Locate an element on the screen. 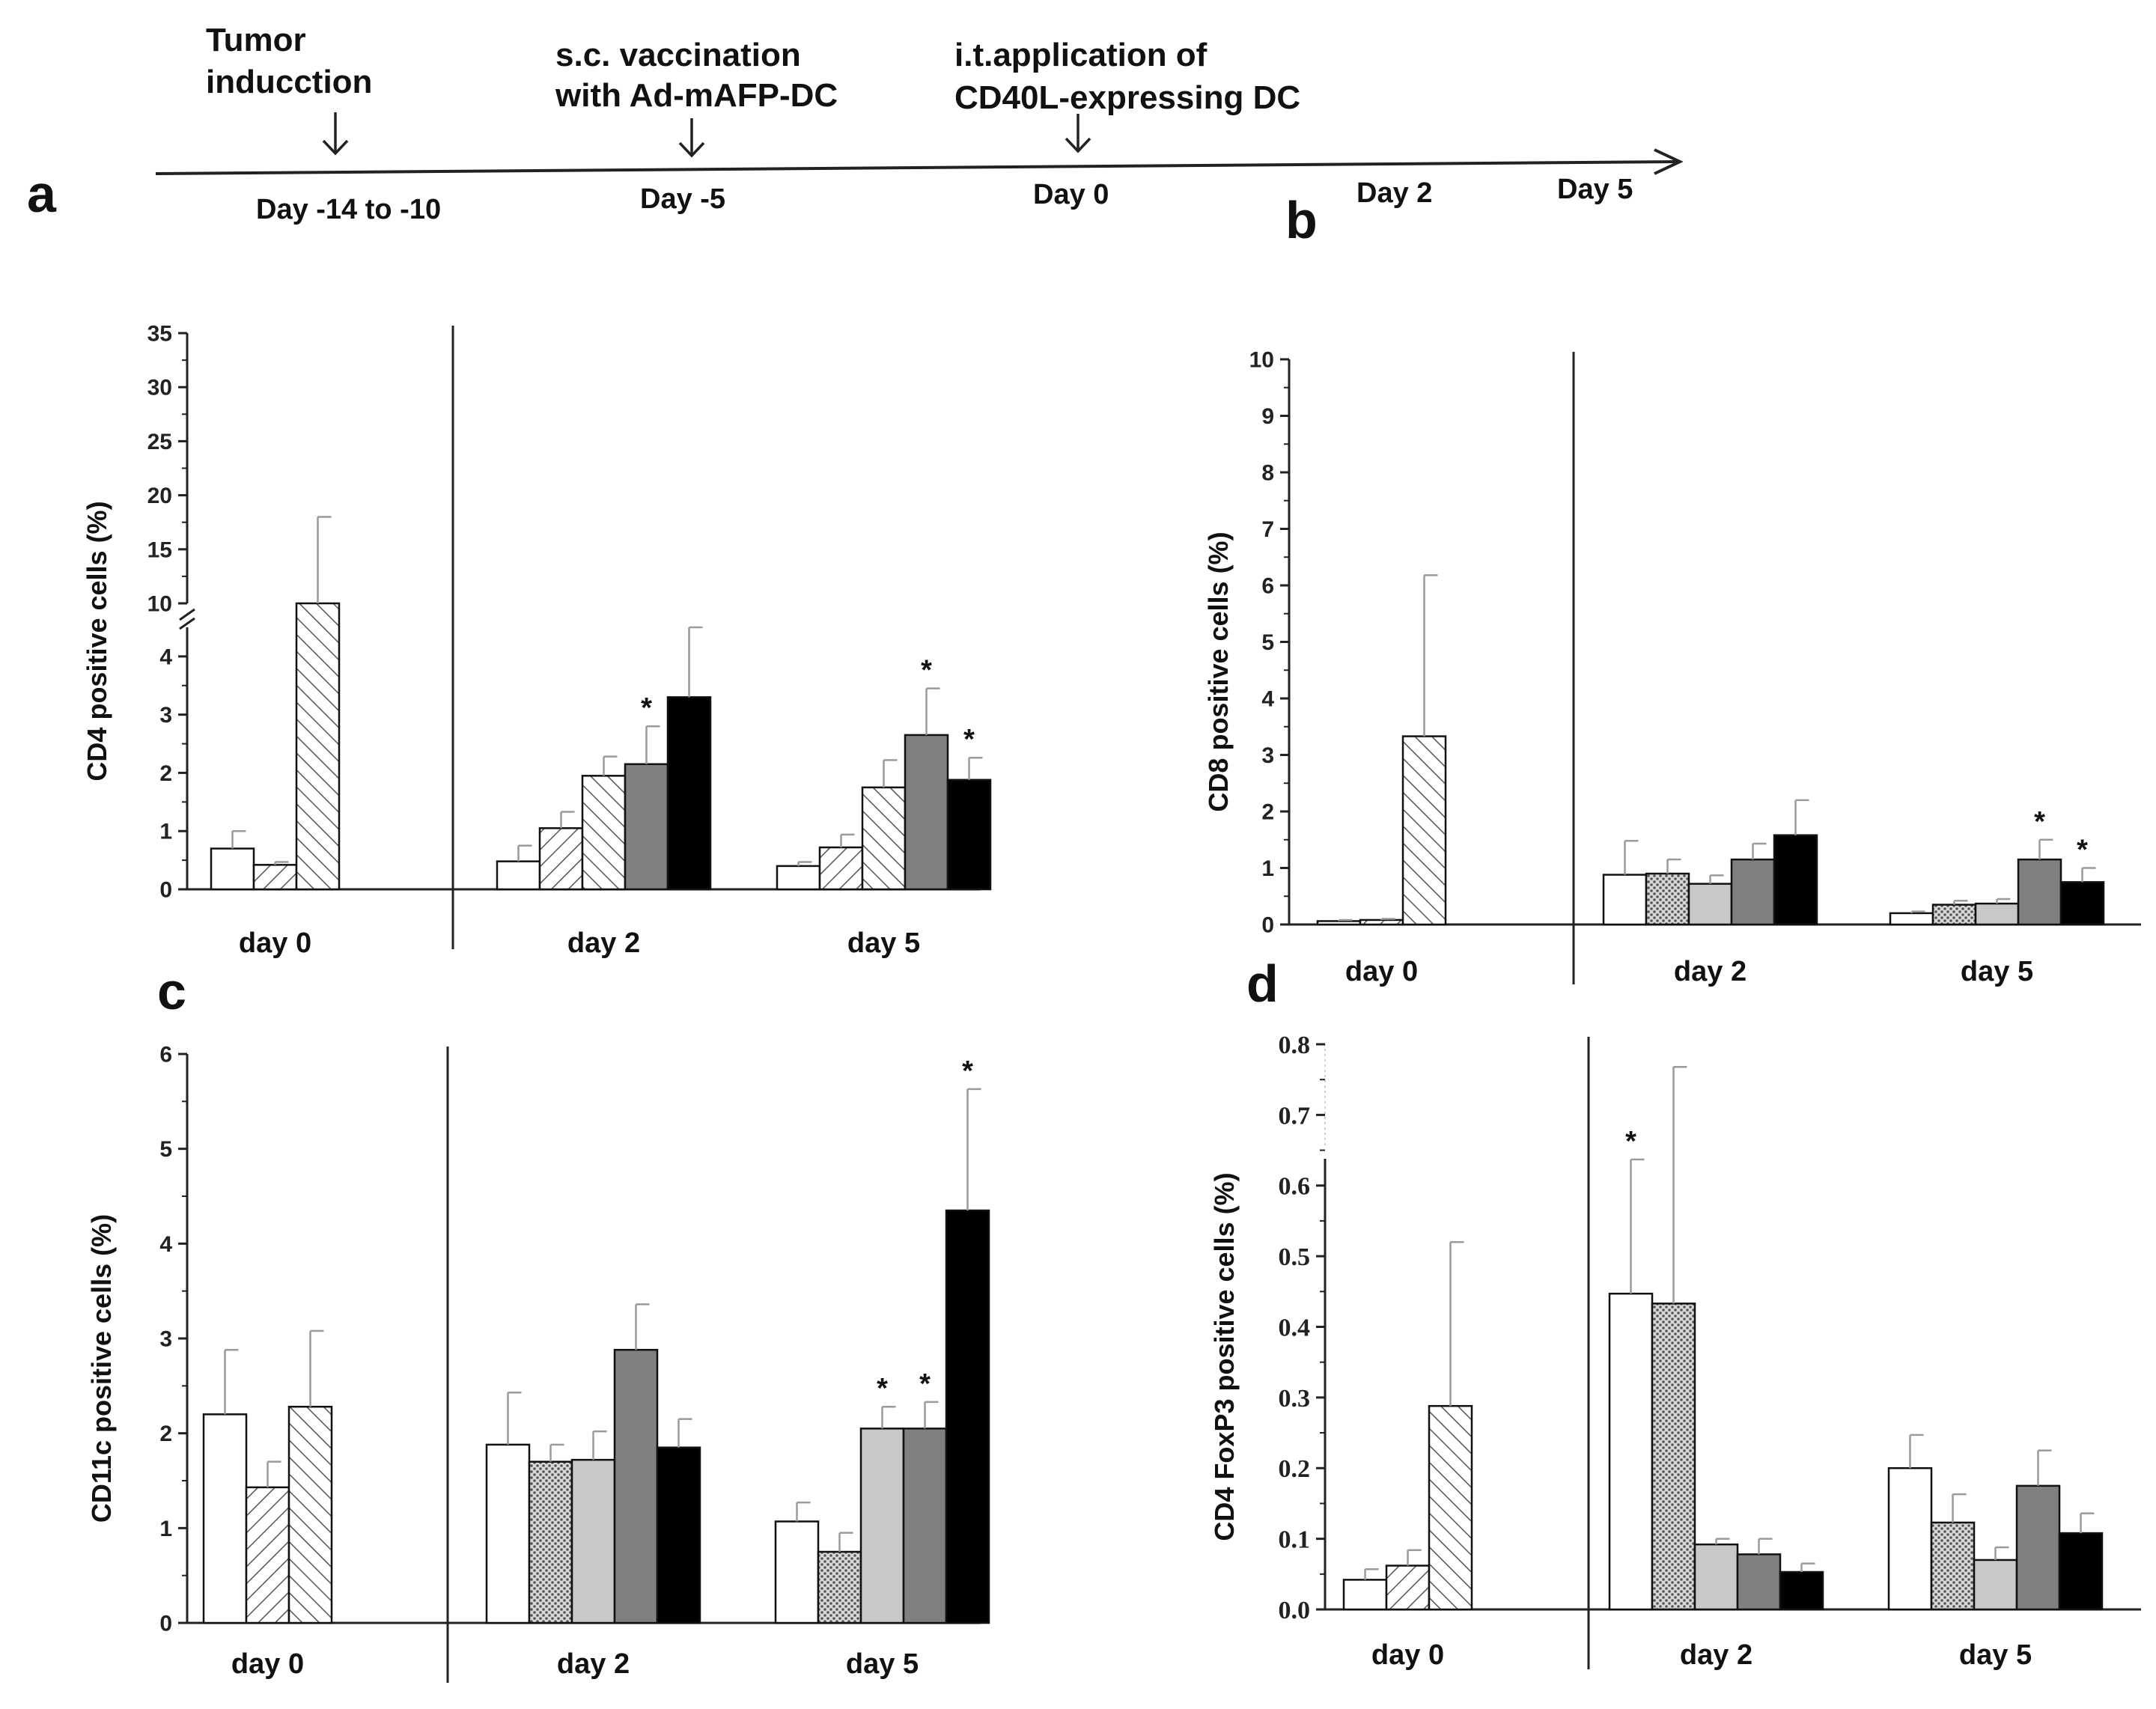 This screenshot has width=2156, height=1709. y-tick-label: 0.1 is located at coordinates (1295, 1540).